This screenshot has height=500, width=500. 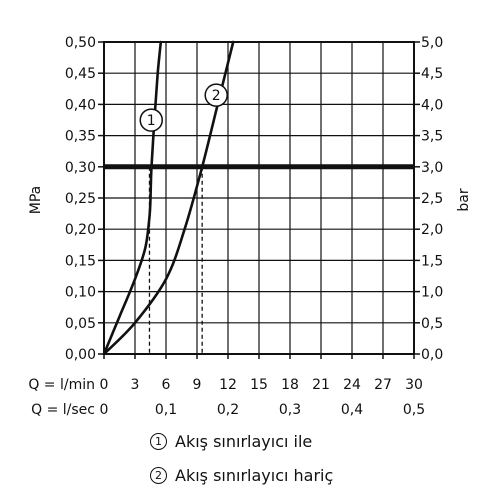 I want to click on y-tick-label-right: 2,5, so click(x=432, y=199).